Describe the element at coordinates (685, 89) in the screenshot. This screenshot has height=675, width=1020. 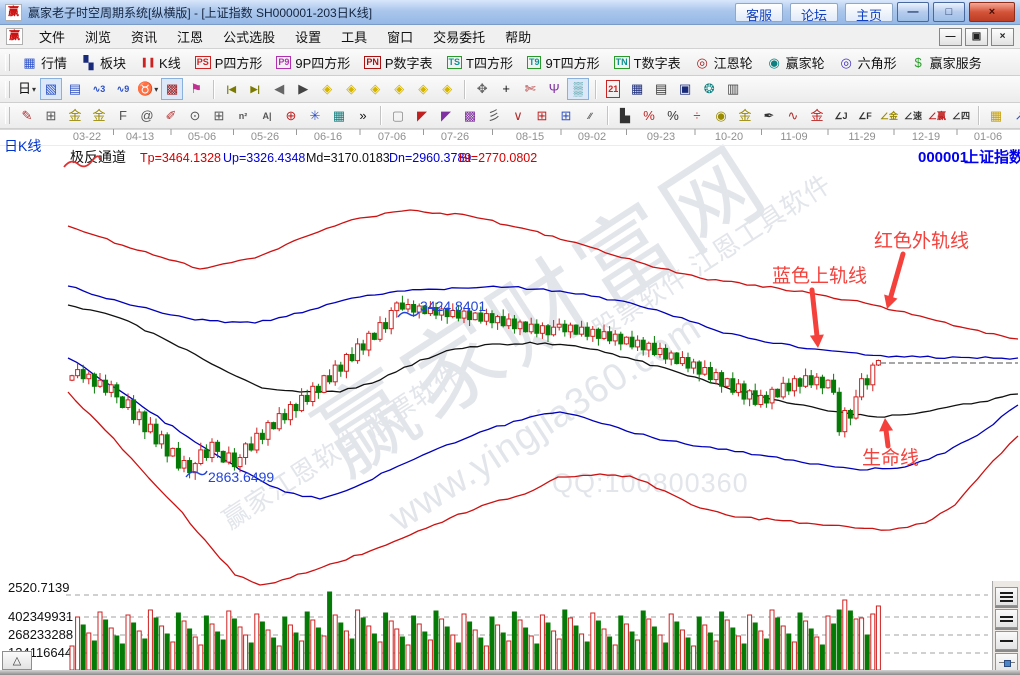
I see `save-button: ▣` at that location.